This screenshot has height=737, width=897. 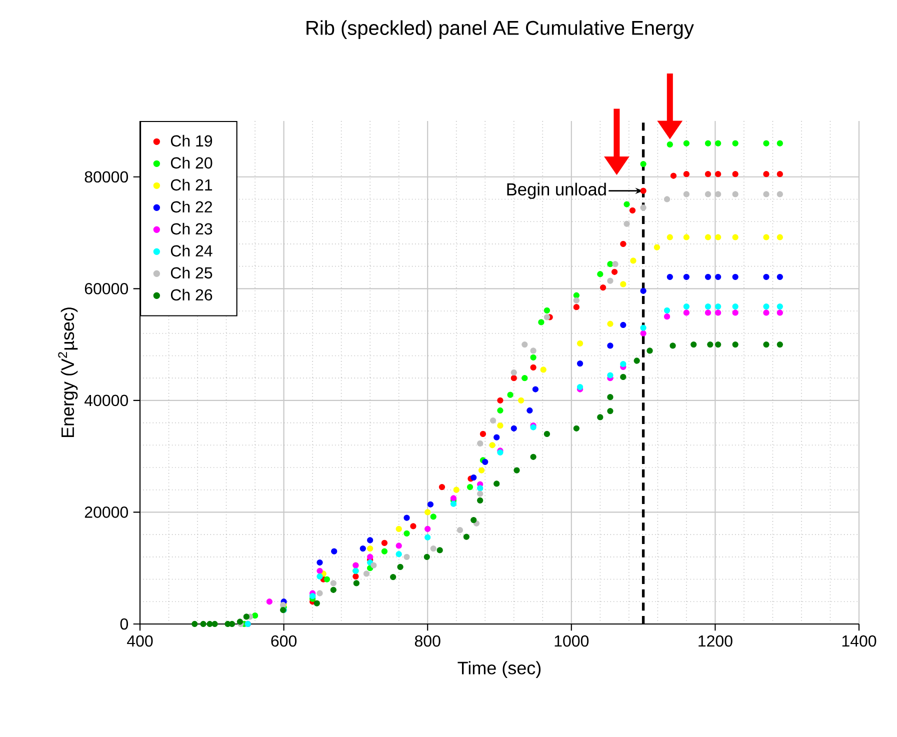 What do you see at coordinates (859, 641) in the screenshot?
I see `x-tick-label: 1400` at bounding box center [859, 641].